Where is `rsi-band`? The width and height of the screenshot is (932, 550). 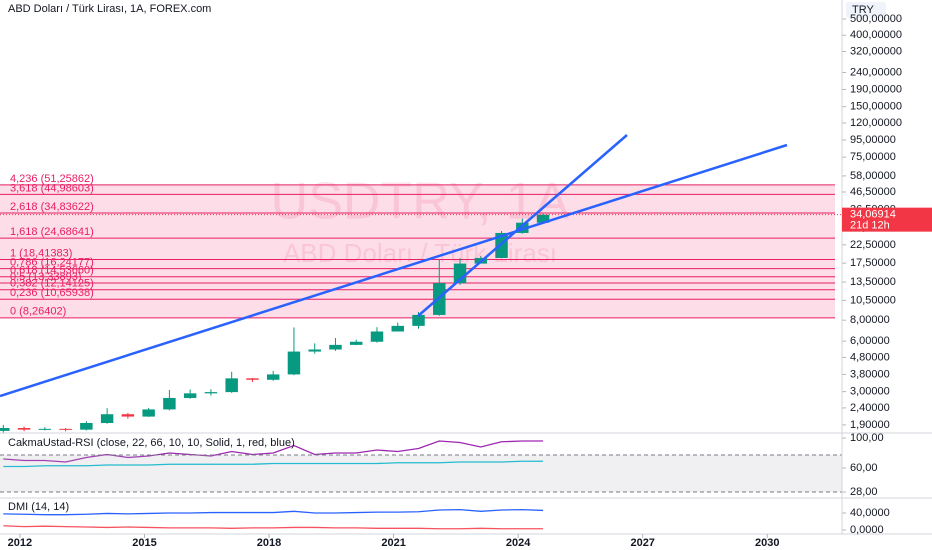
rsi-band is located at coordinates (421, 473).